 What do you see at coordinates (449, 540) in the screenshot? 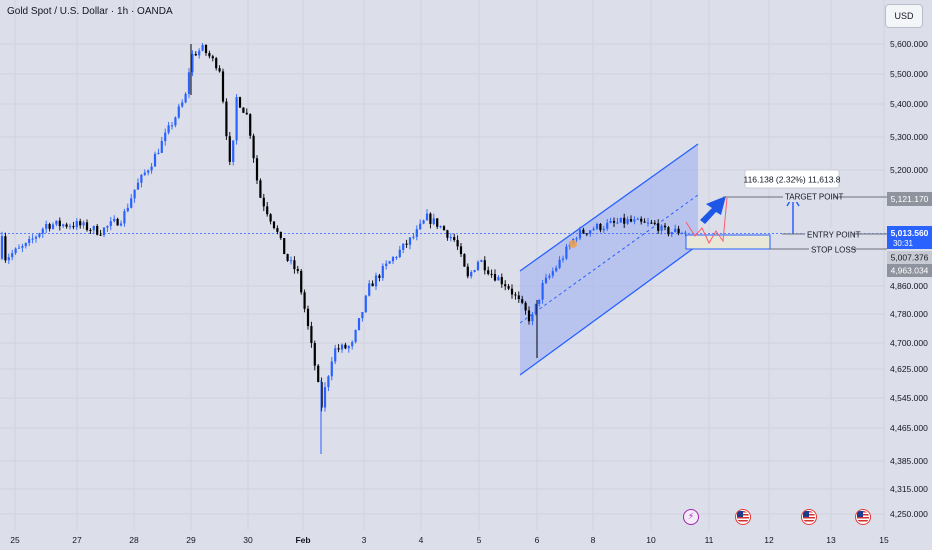
I see `time-axis: 25 27 28 29 30 Feb 3 4 5 6 8 10 11 12 13 15` at bounding box center [449, 540].